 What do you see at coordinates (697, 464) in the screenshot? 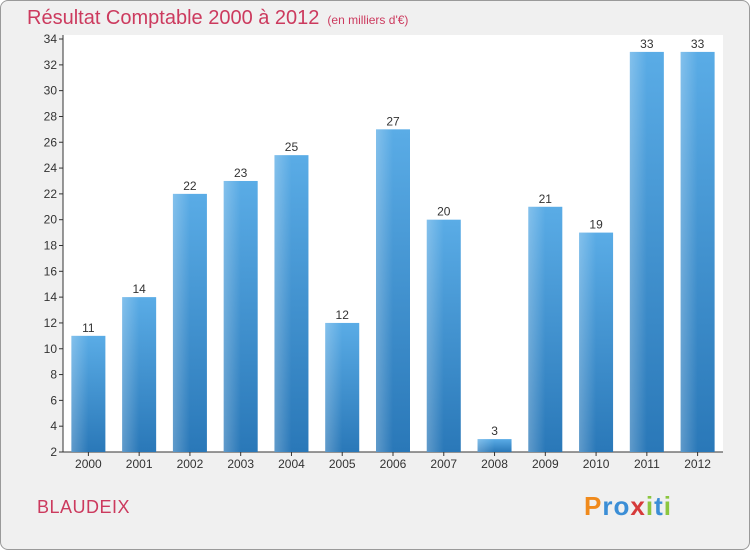
I see `x-tick-label: 2012` at bounding box center [697, 464].